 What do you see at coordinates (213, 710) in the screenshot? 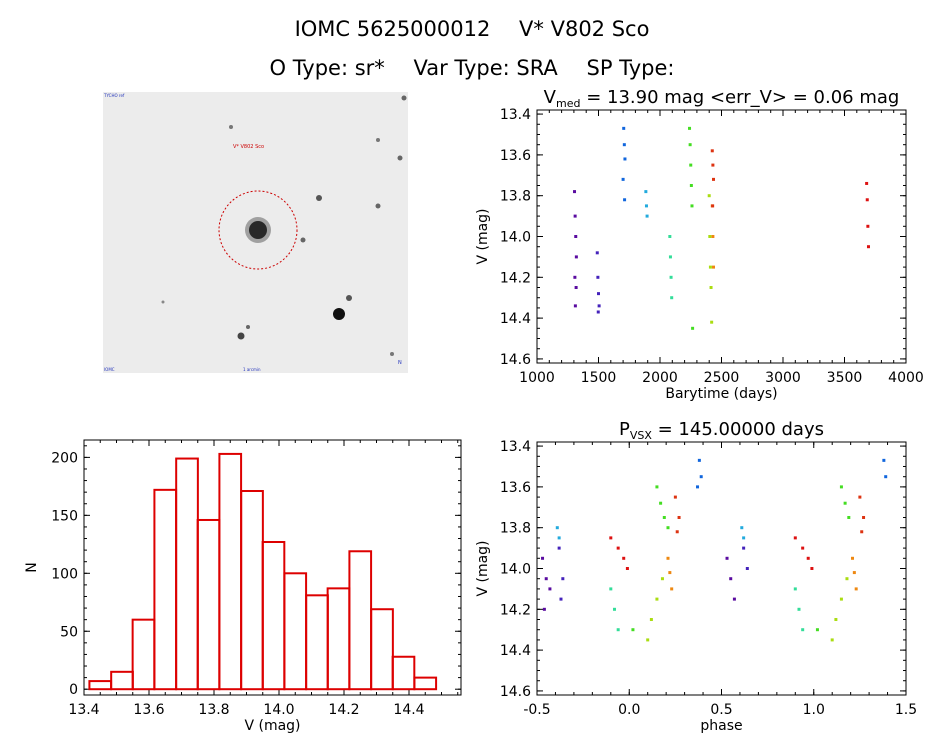
I see `x-tick-label: 13.8` at bounding box center [213, 710].